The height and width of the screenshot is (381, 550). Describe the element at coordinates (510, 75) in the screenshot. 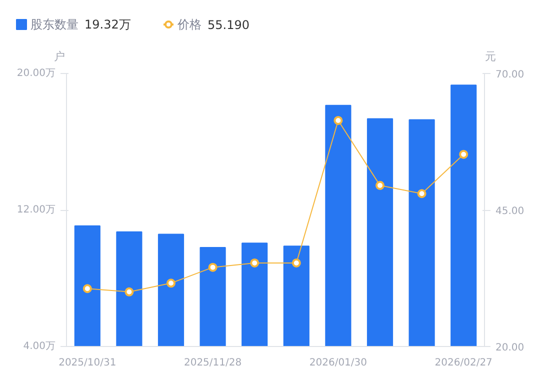

I see `y2-tick-label: 70.00` at that location.